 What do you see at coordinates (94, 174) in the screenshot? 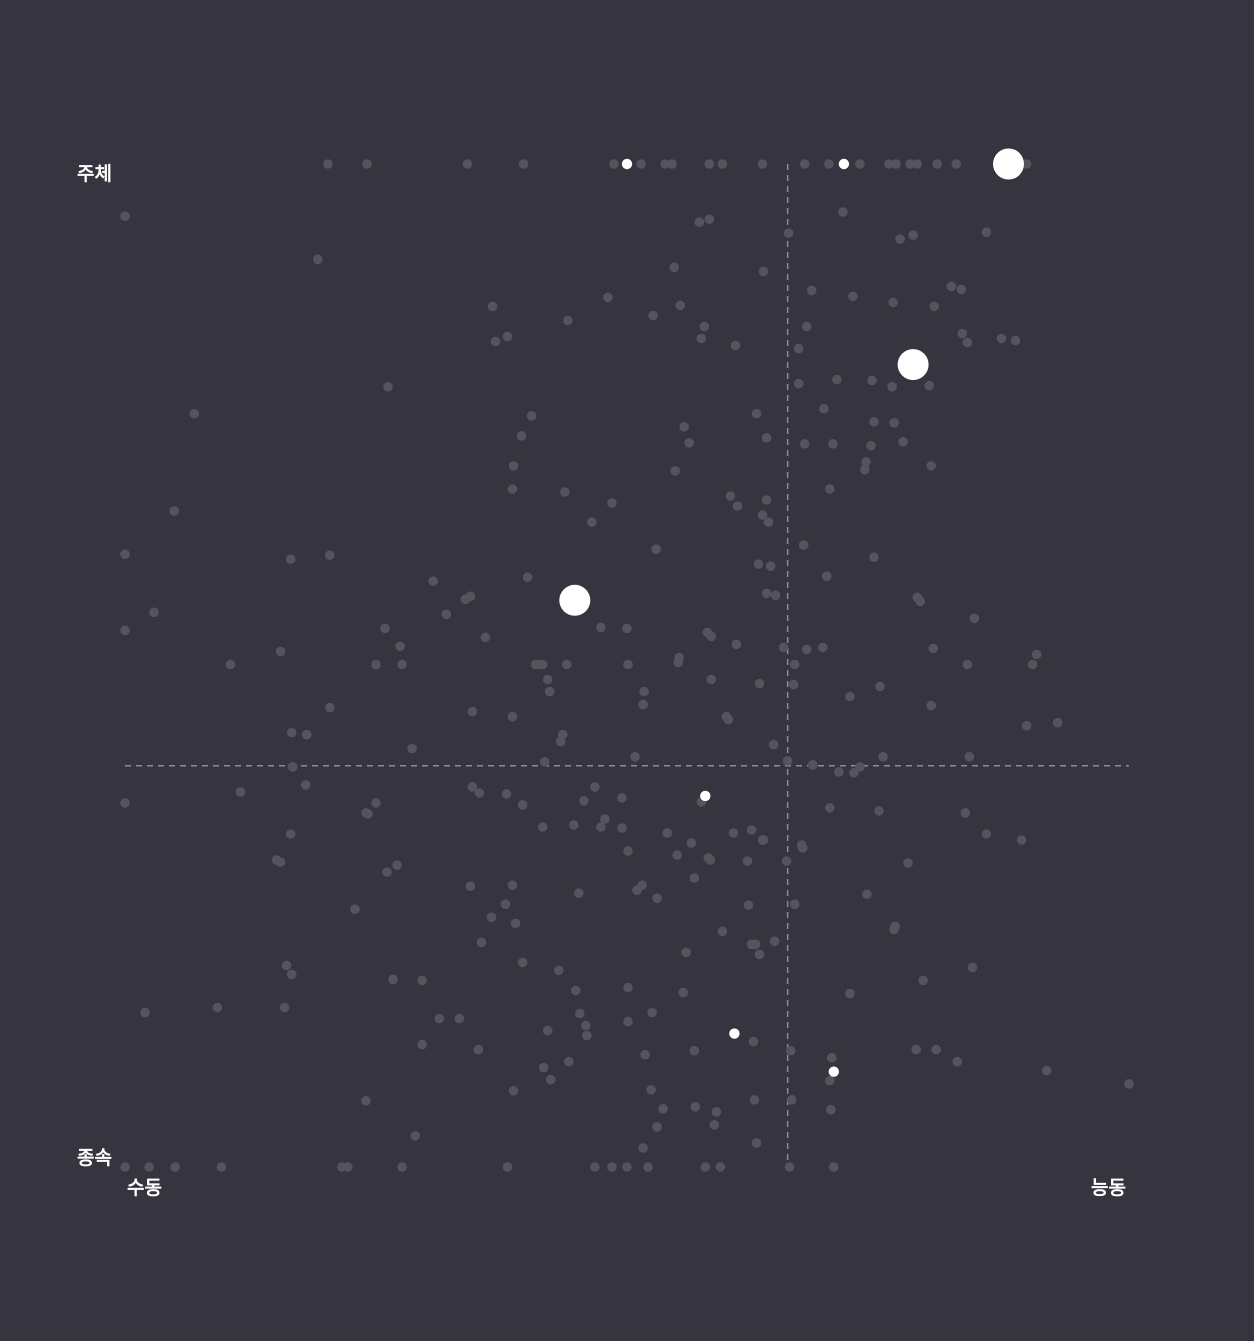
I see `y-axis-high-label: 주체` at bounding box center [94, 174].